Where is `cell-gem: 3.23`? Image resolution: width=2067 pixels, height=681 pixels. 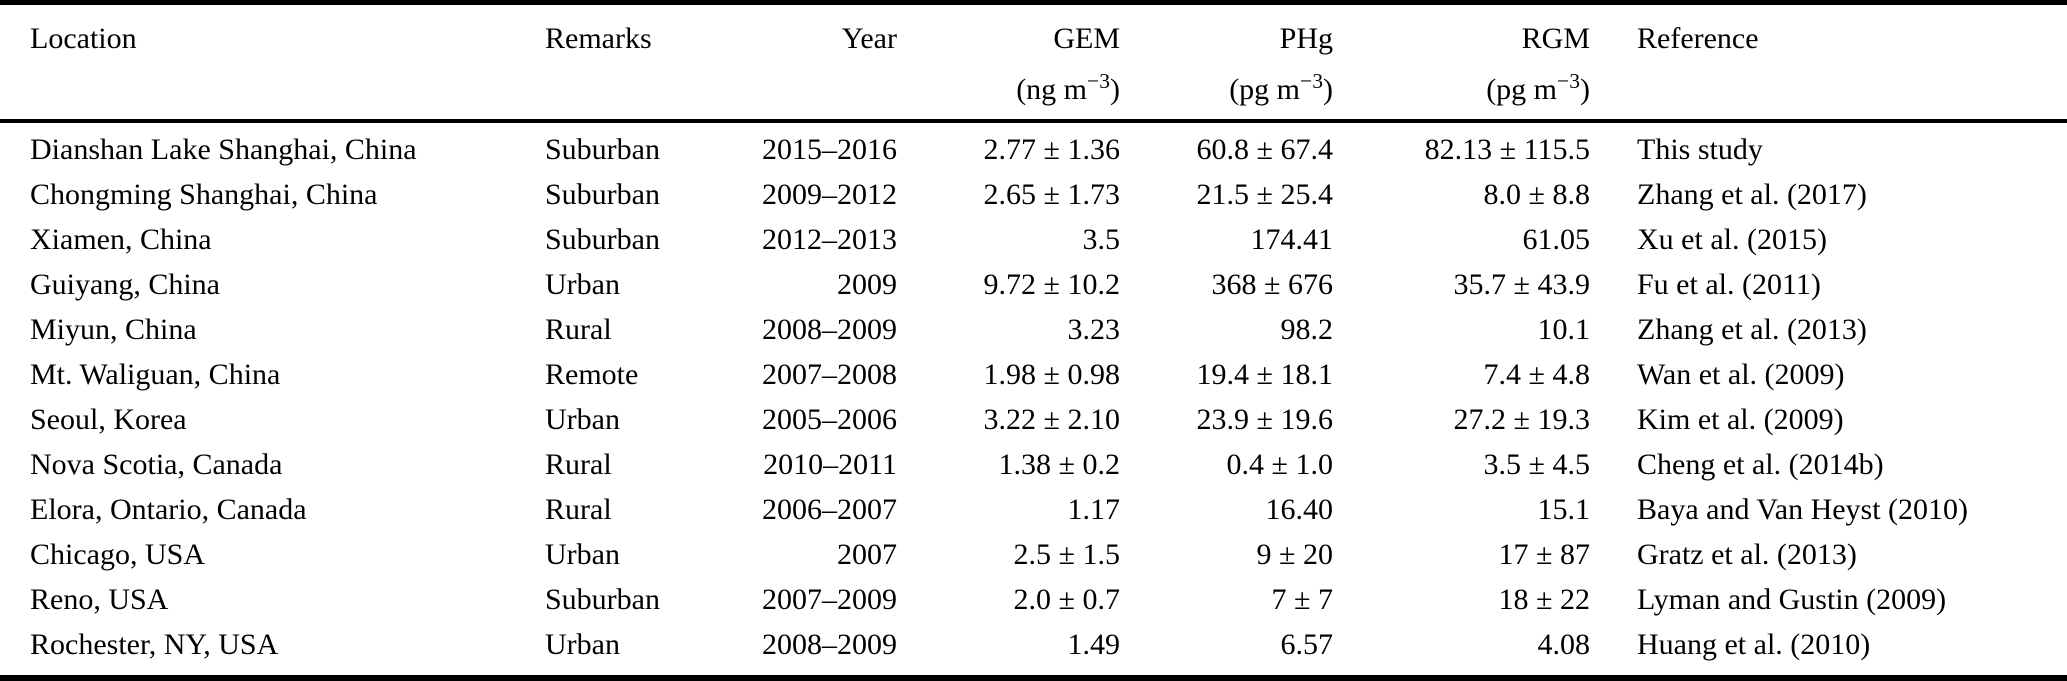 cell-gem: 3.23 is located at coordinates (1094, 329).